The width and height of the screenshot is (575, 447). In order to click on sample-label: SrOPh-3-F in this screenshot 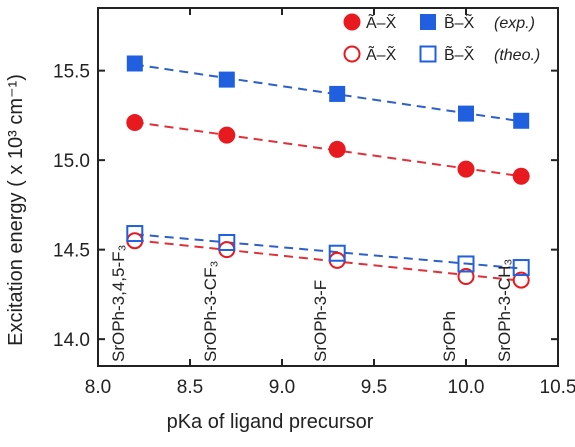, I will do `click(320, 321)`.